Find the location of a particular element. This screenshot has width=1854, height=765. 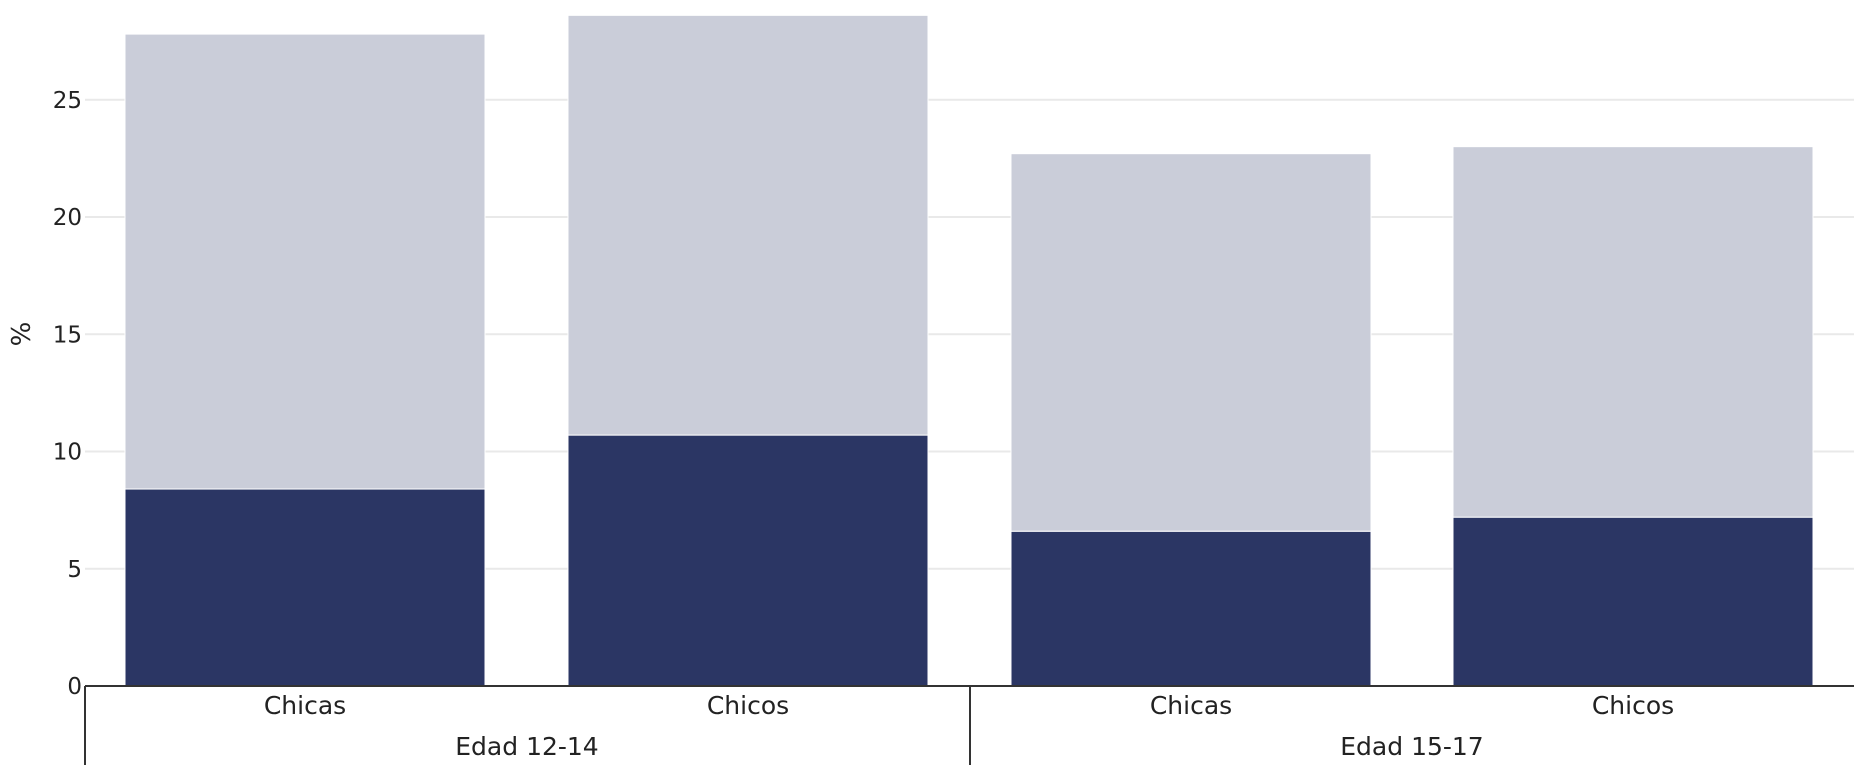

y-tick-label: 15 is located at coordinates (67, 335).